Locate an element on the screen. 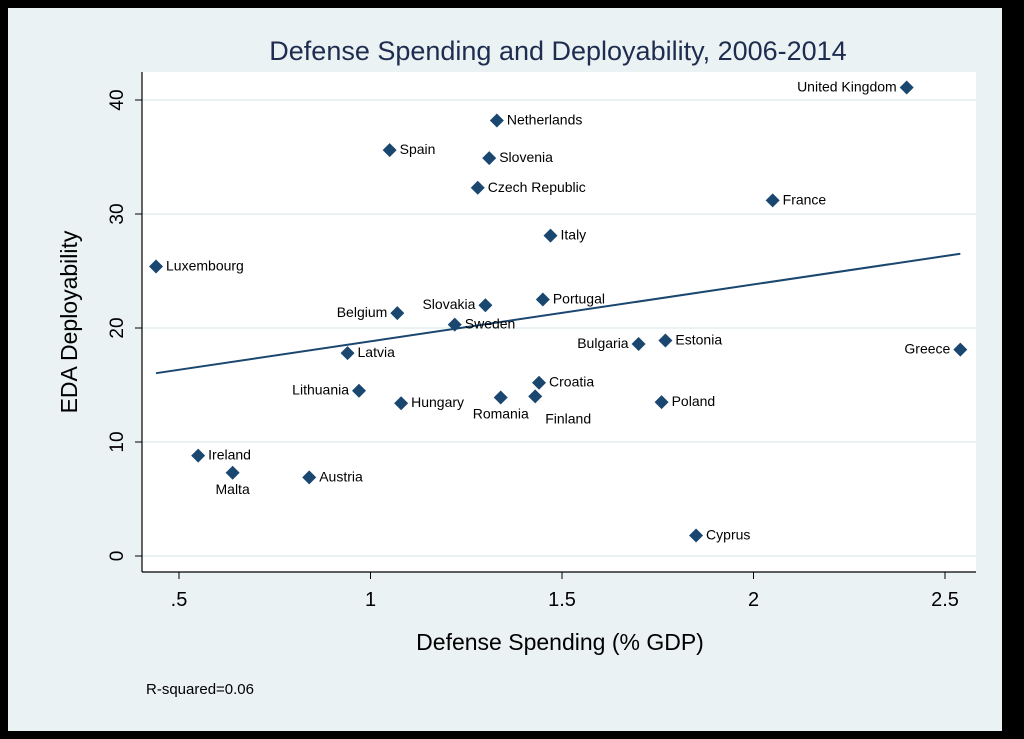  point-label: Luxembourg is located at coordinates (205, 265).